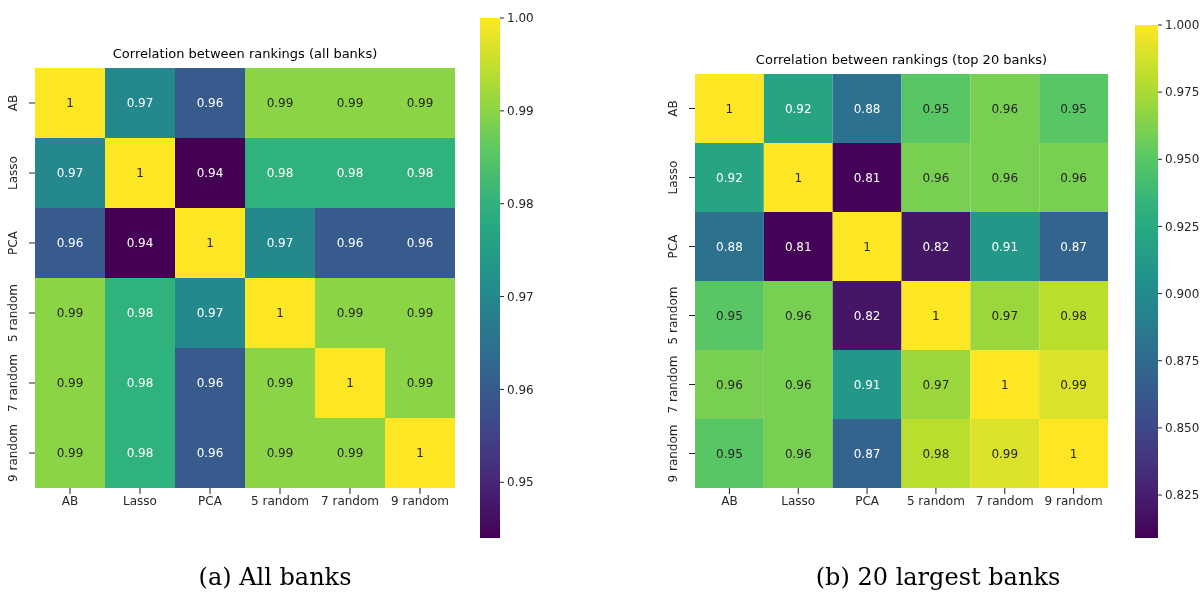 The height and width of the screenshot is (592, 1203). What do you see at coordinates (1182, 360) in the screenshot?
I see `color-bar-label: 0.875` at bounding box center [1182, 360].